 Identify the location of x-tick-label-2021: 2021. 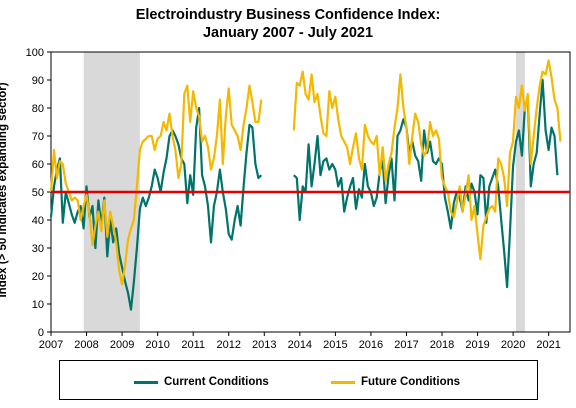
(548, 345).